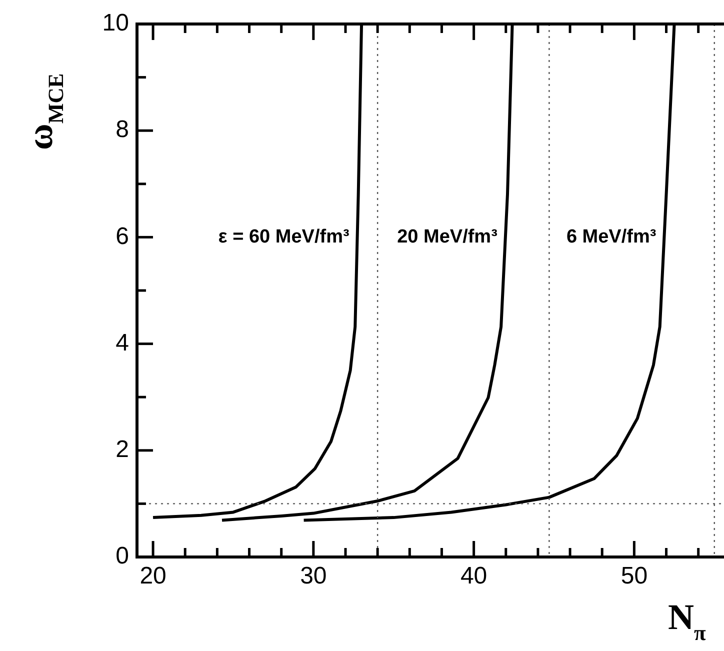 Image resolution: width=724 pixels, height=651 pixels. I want to click on y-tick-label: 8, so click(122, 130).